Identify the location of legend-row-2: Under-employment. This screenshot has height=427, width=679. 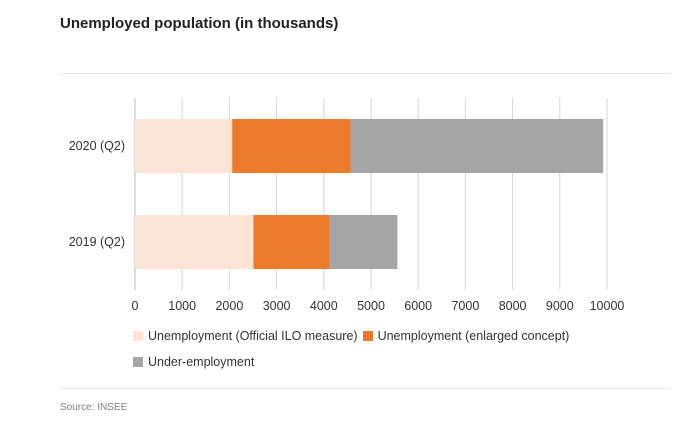
(193, 362).